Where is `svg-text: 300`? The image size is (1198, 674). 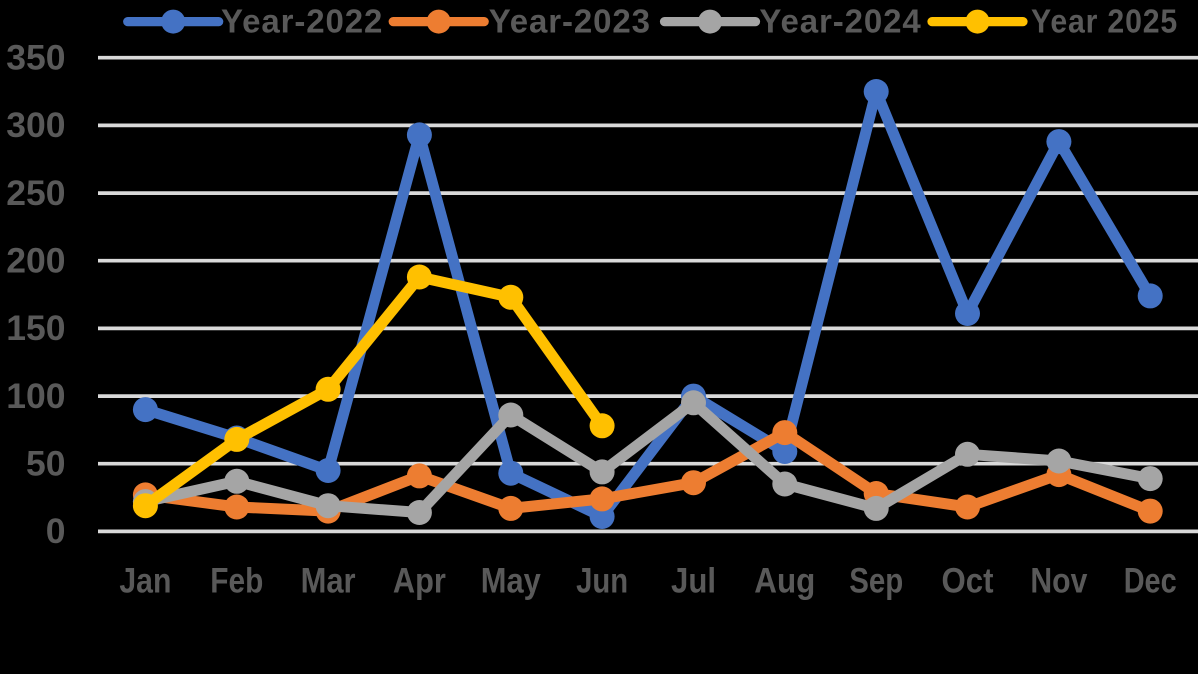
svg-text: 300 is located at coordinates (35, 125).